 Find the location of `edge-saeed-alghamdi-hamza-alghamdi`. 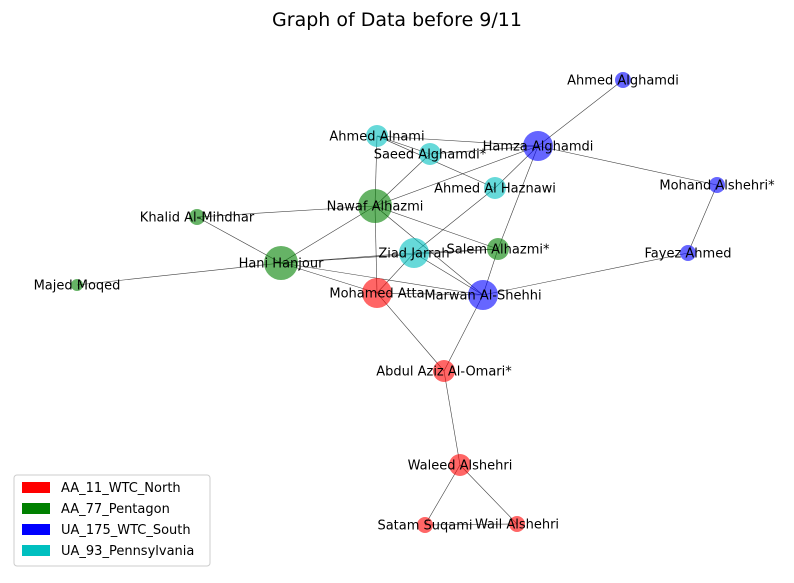

edge-saeed-alghamdi-hamza-alghamdi is located at coordinates (484, 150).